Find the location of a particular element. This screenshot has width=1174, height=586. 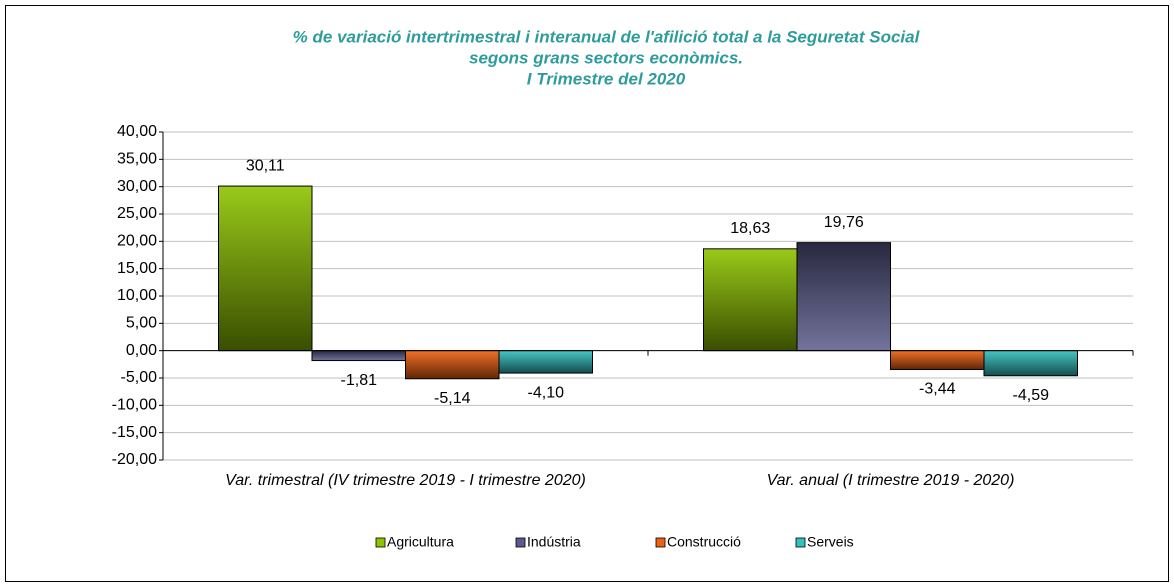

data-label: -4,59 is located at coordinates (1031, 395).